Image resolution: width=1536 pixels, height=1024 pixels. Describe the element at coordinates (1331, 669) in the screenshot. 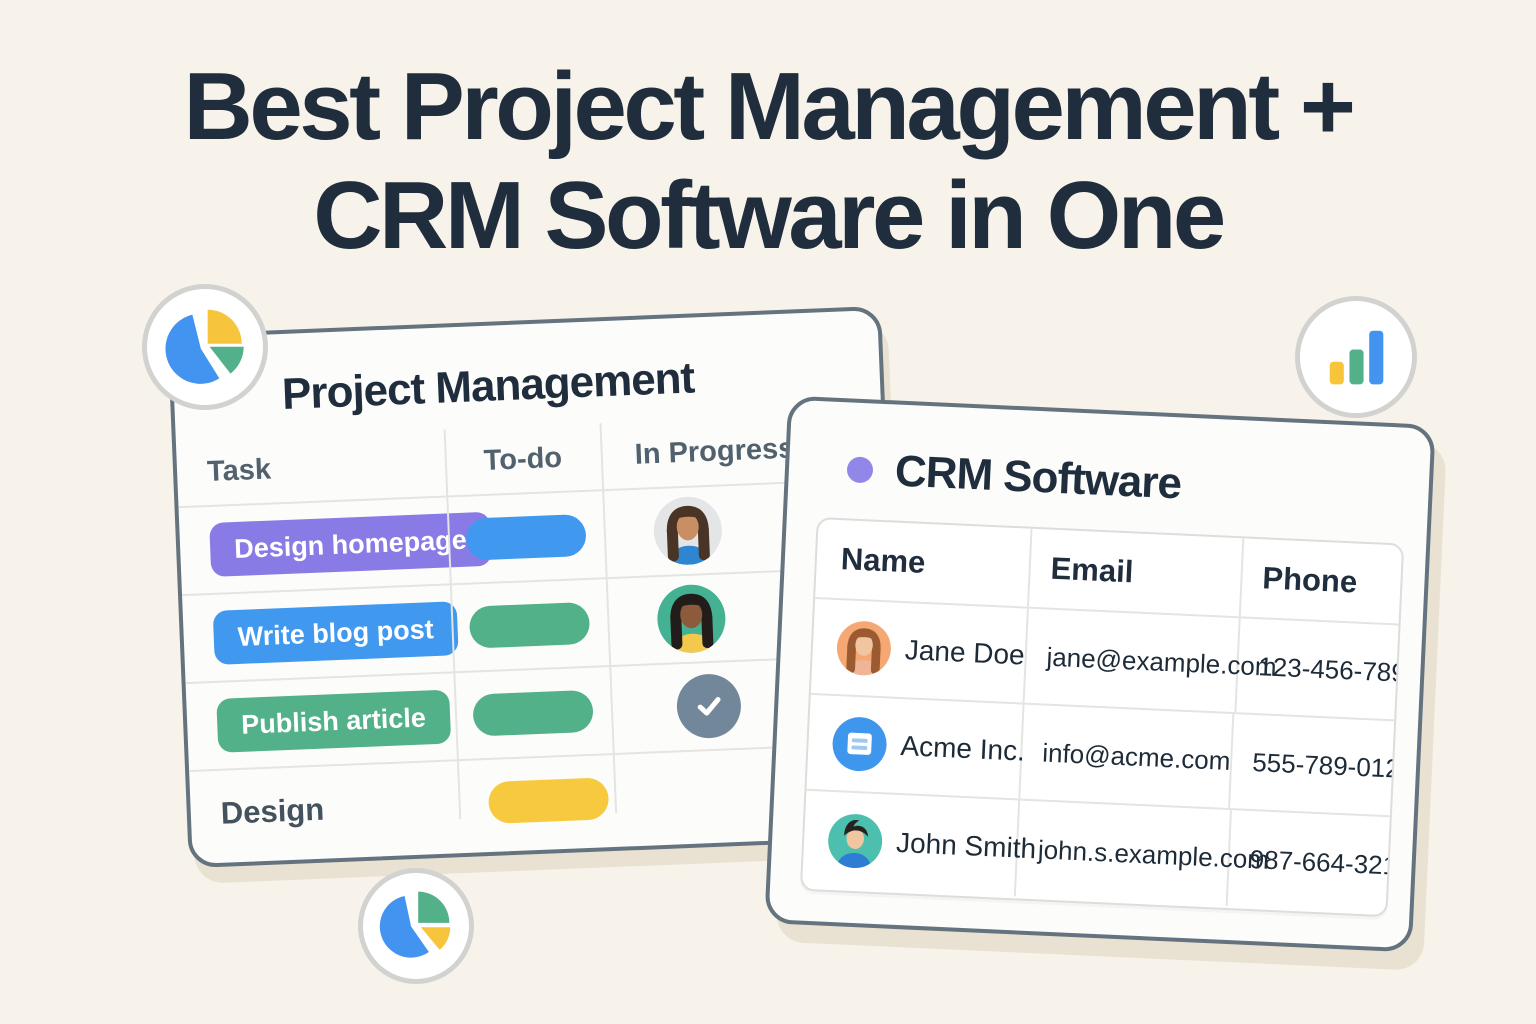

I see `contact-phone: 123-456-7890` at that location.